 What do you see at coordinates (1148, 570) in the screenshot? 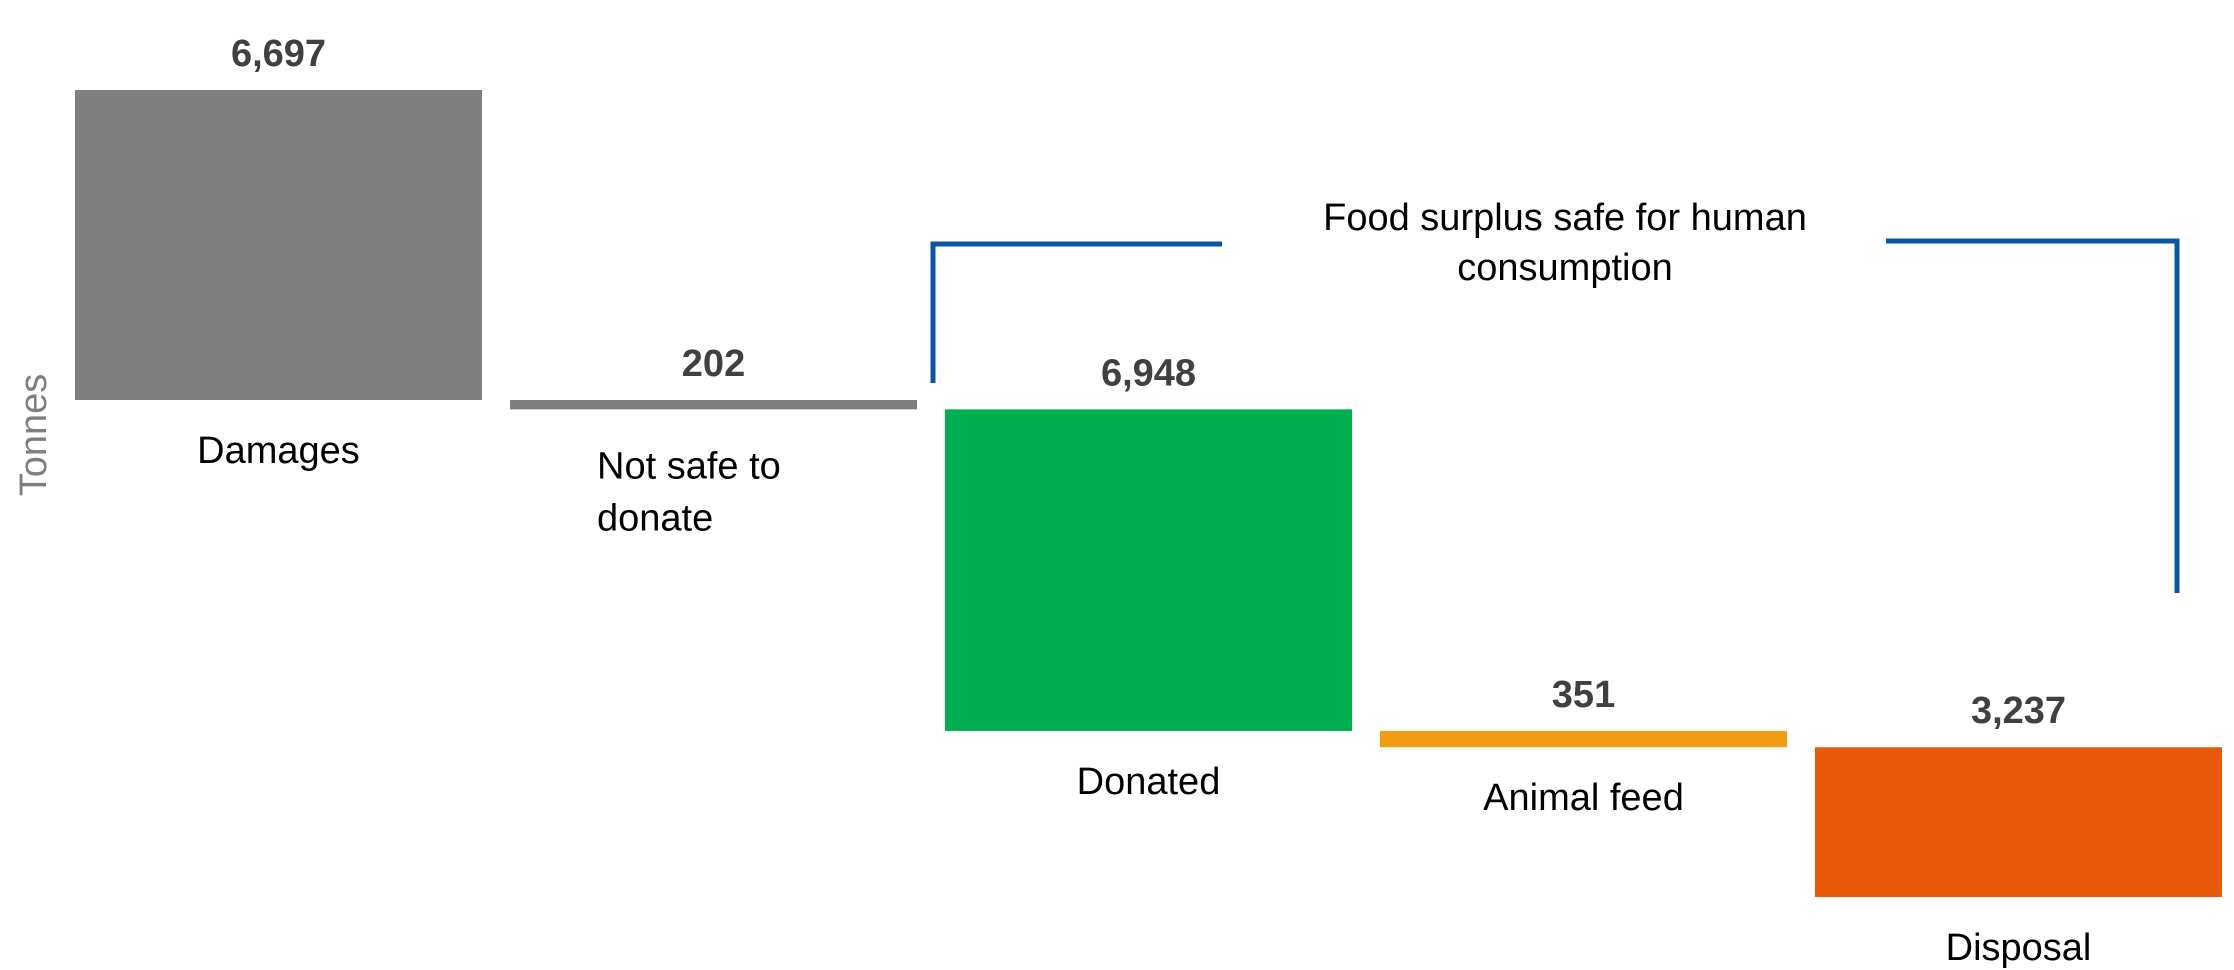
I see `bar-donated` at bounding box center [1148, 570].